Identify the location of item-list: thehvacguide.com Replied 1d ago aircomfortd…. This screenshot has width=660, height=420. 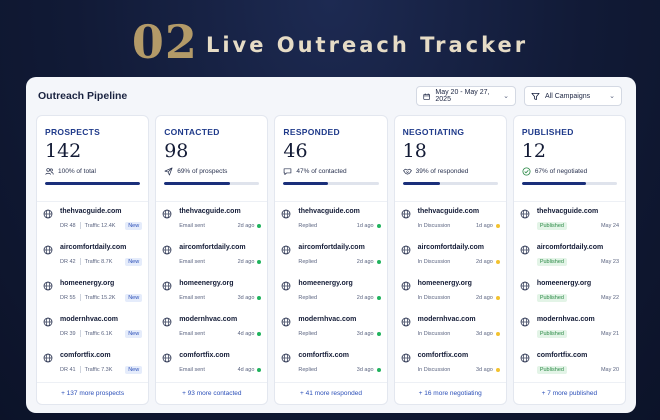
(330, 292).